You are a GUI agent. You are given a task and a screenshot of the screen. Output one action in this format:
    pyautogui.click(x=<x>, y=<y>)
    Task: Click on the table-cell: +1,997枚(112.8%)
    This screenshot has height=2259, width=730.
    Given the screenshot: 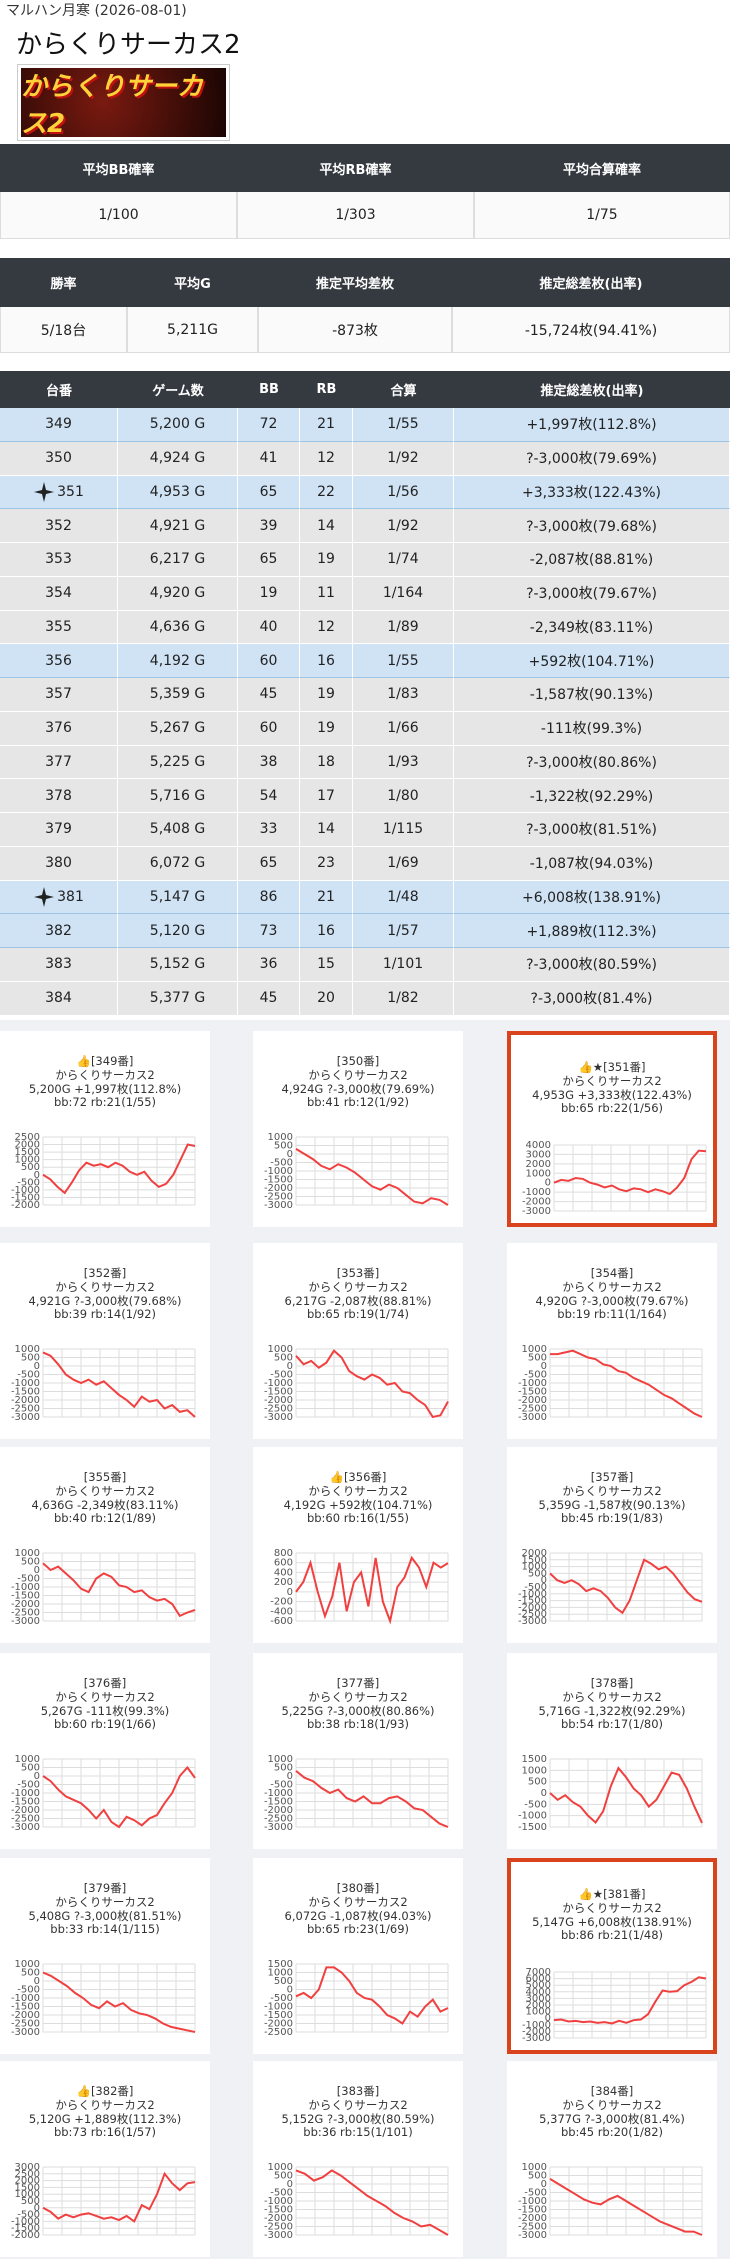 What is the action you would take?
    pyautogui.click(x=592, y=425)
    